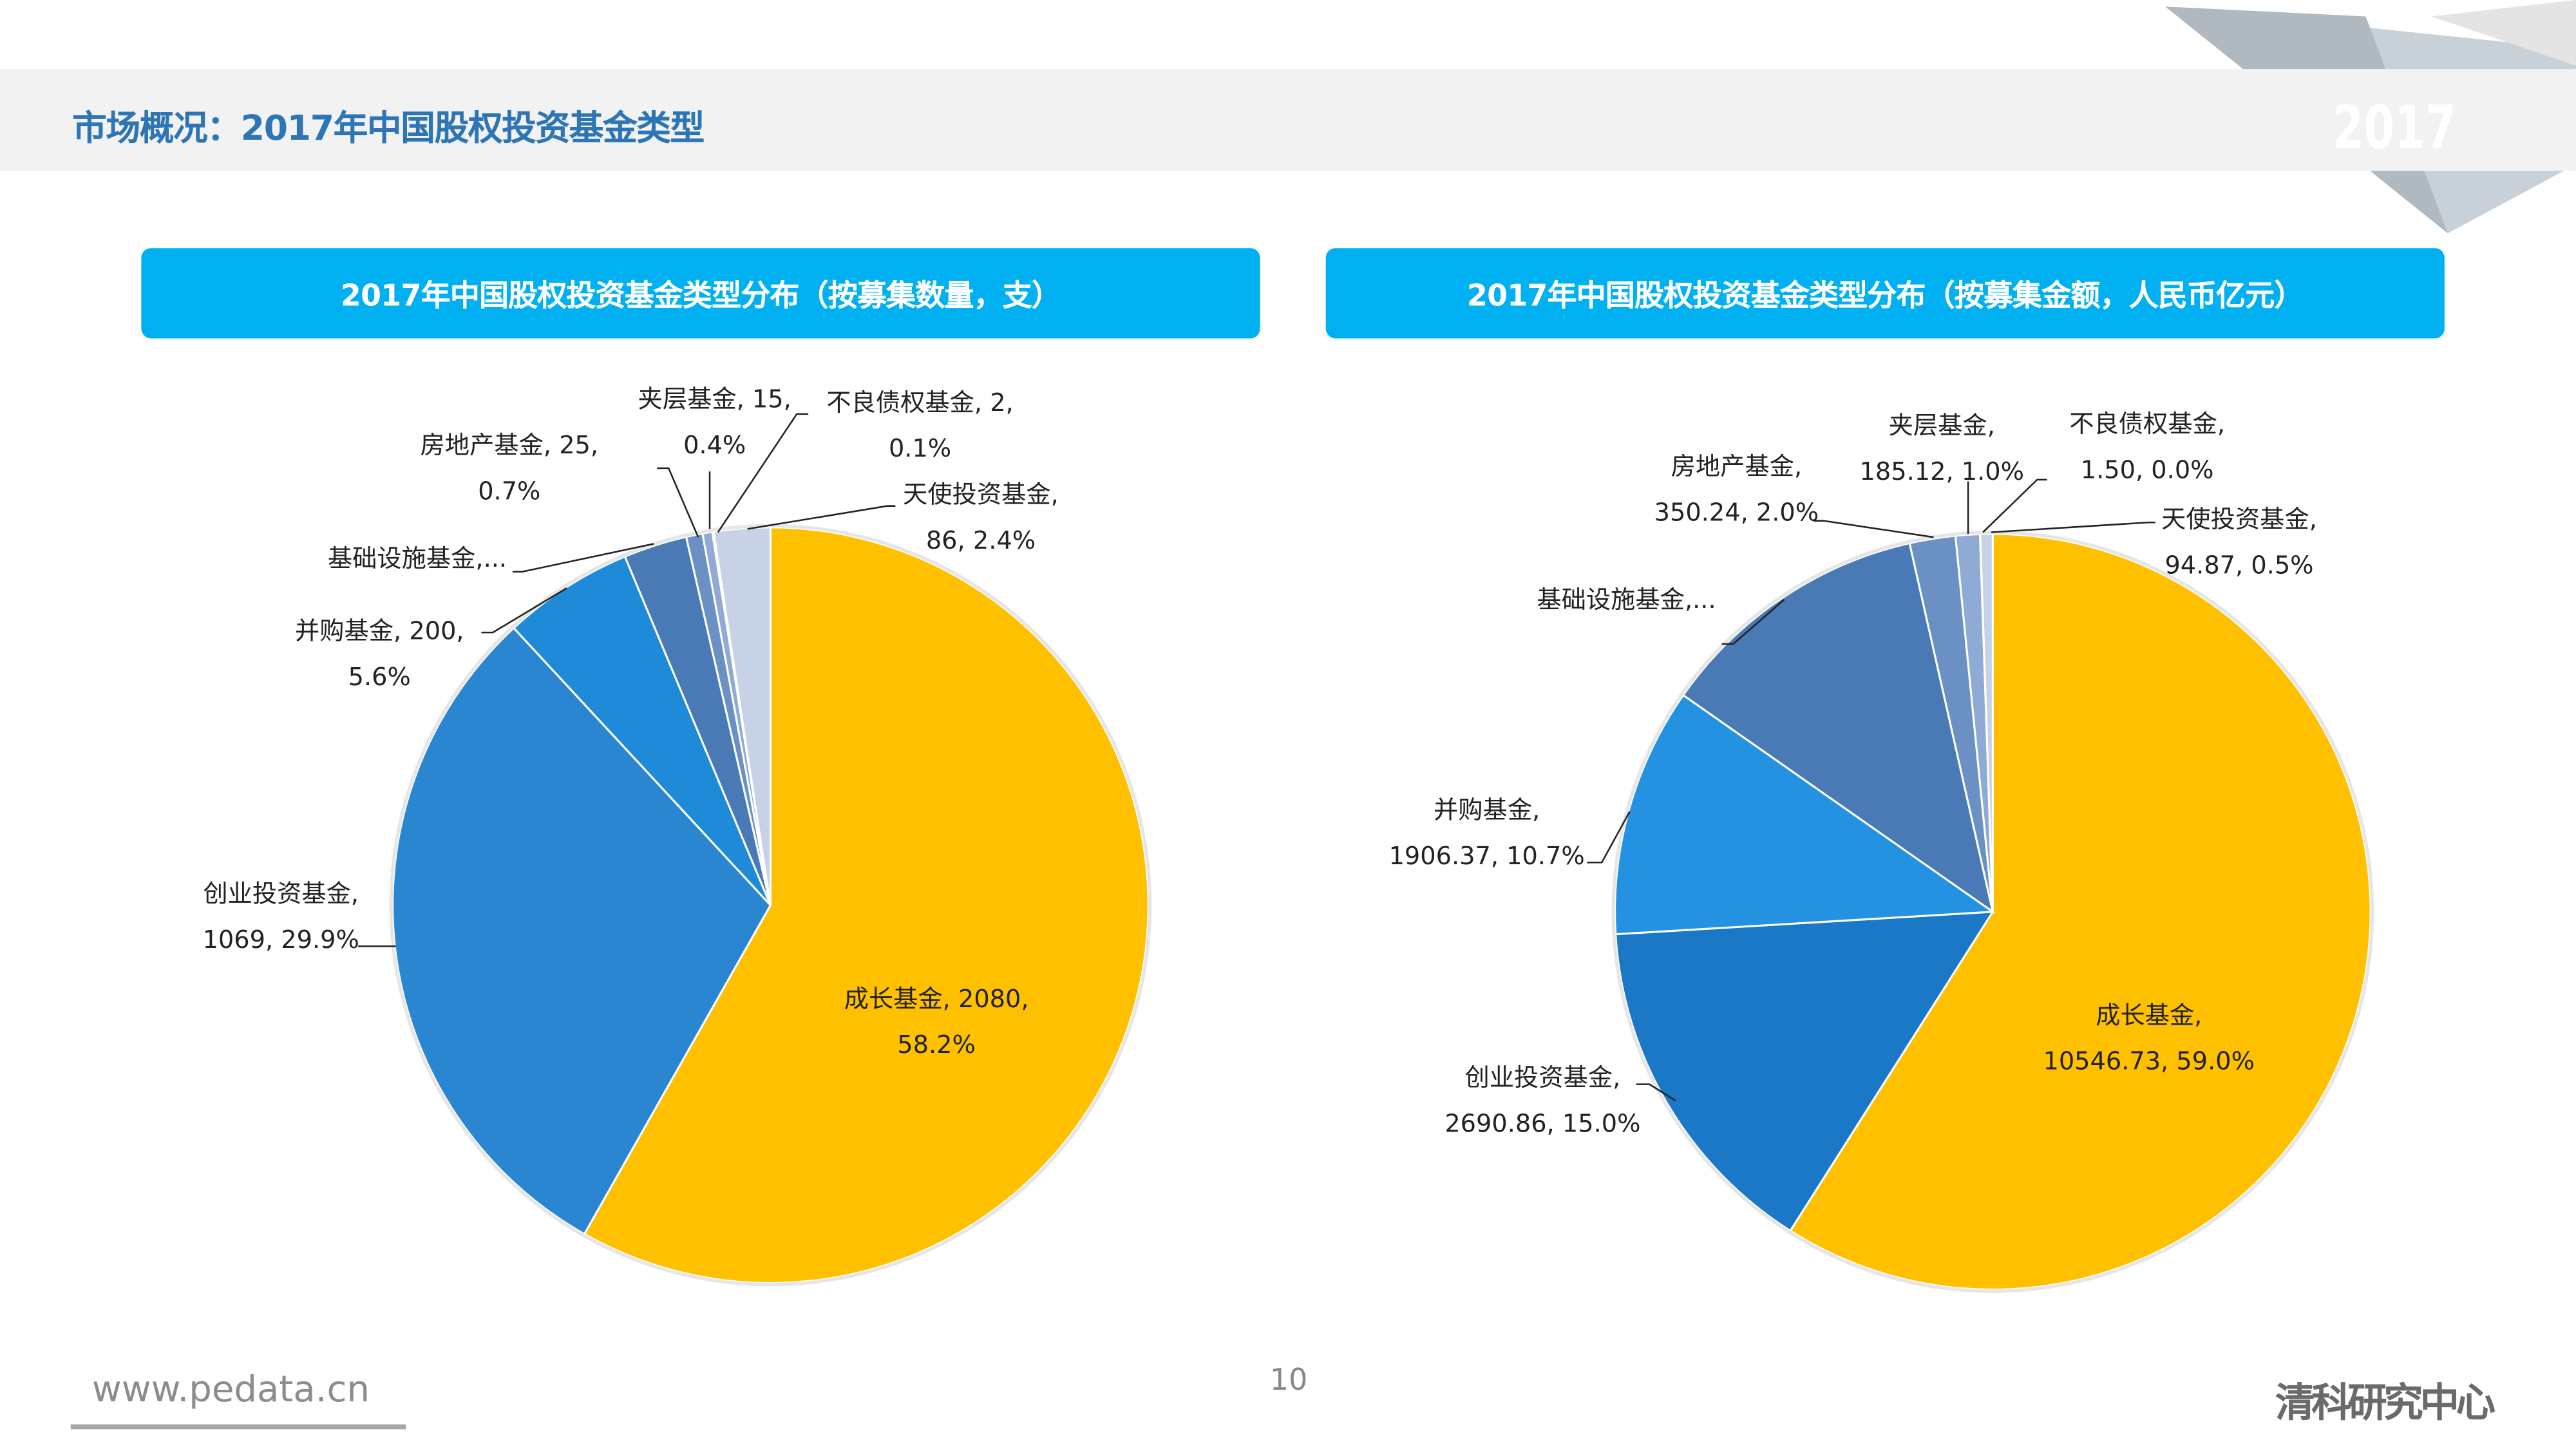  Describe the element at coordinates (2395, 129) in the screenshot. I see `year-badge: 2017` at that location.